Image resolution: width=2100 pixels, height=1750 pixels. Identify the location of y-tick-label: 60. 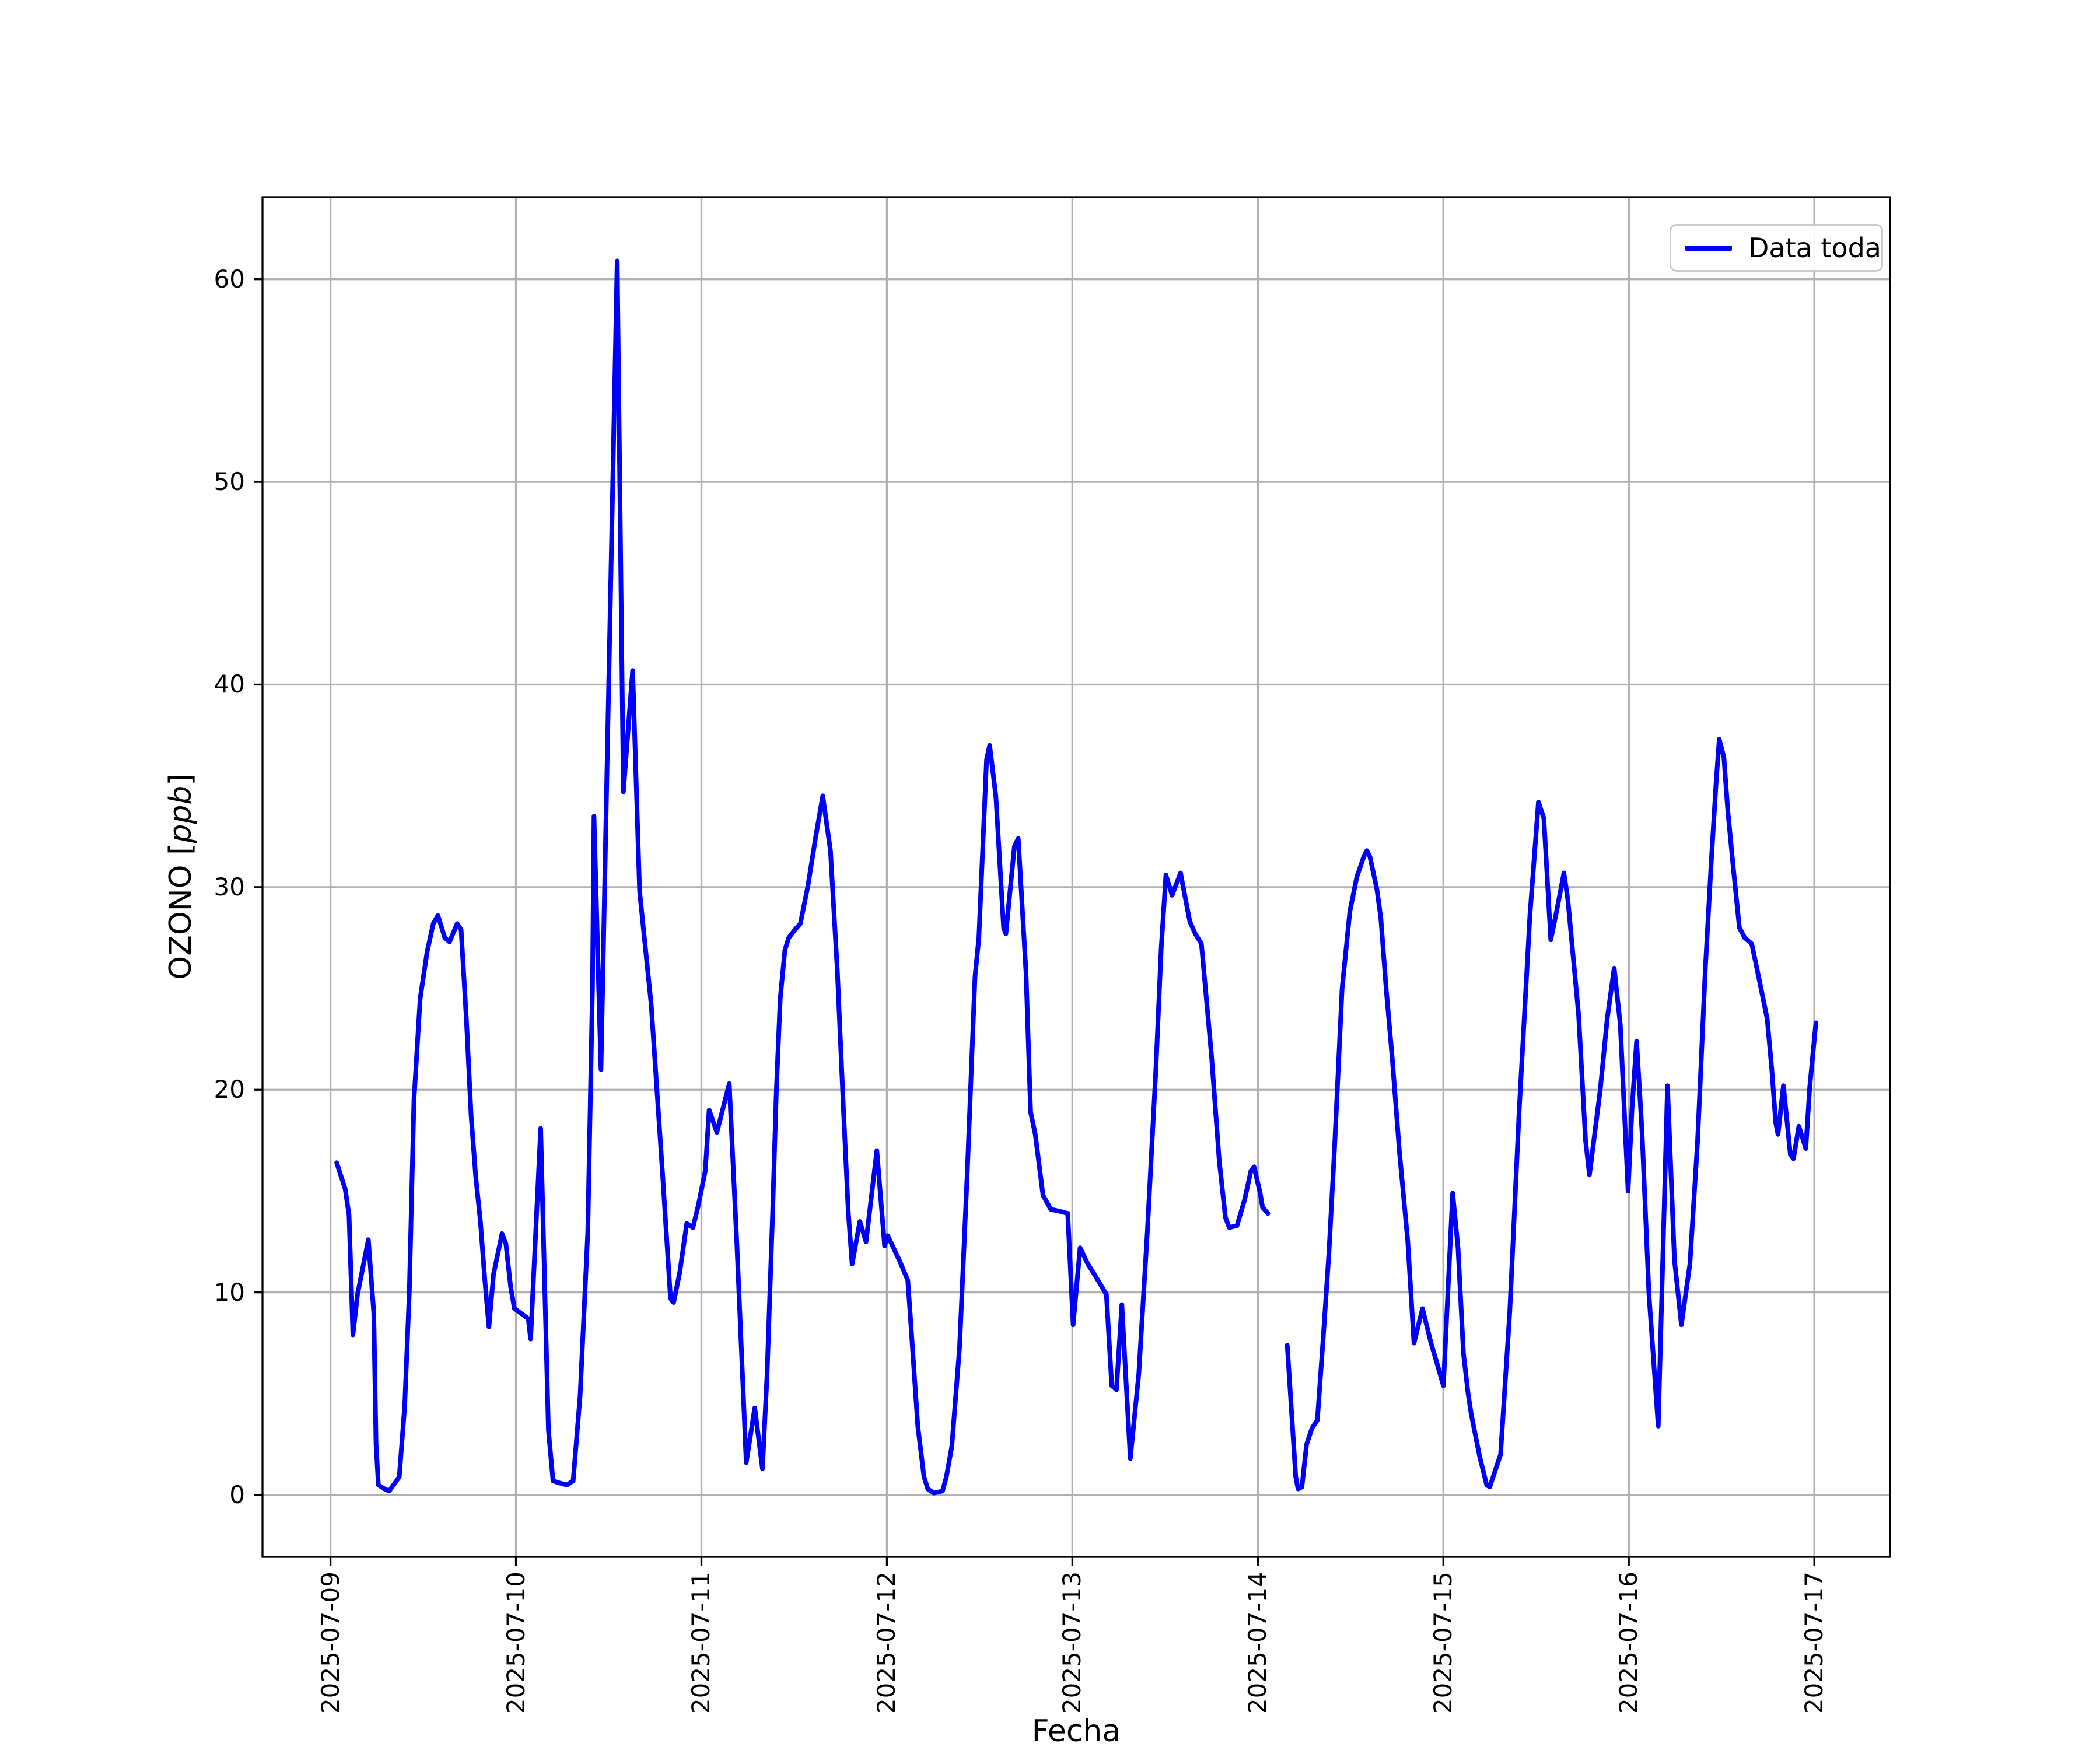
(229, 278).